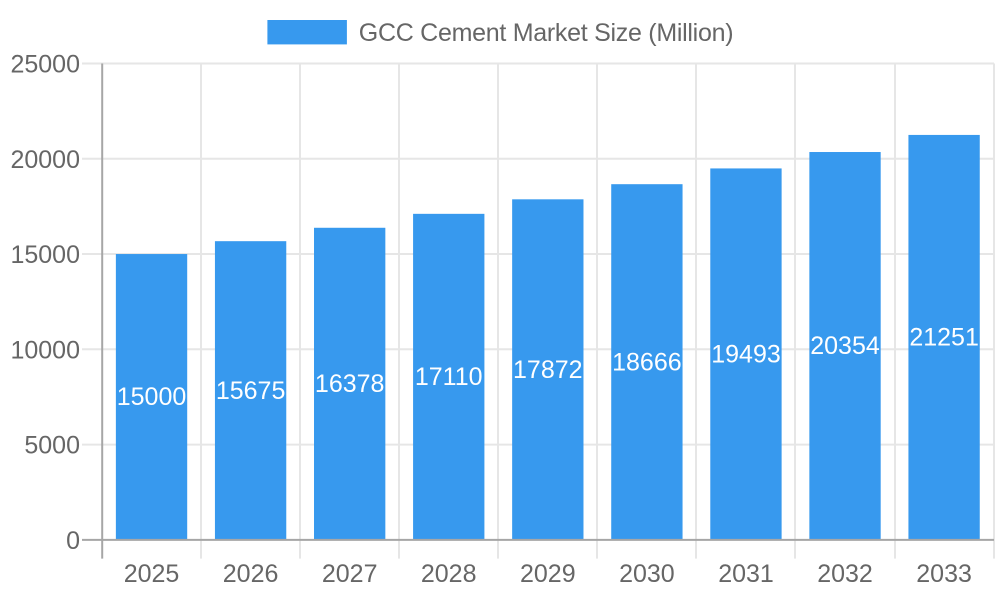 This screenshot has height=605, width=1000. I want to click on svg-text: 2033, so click(944, 574).